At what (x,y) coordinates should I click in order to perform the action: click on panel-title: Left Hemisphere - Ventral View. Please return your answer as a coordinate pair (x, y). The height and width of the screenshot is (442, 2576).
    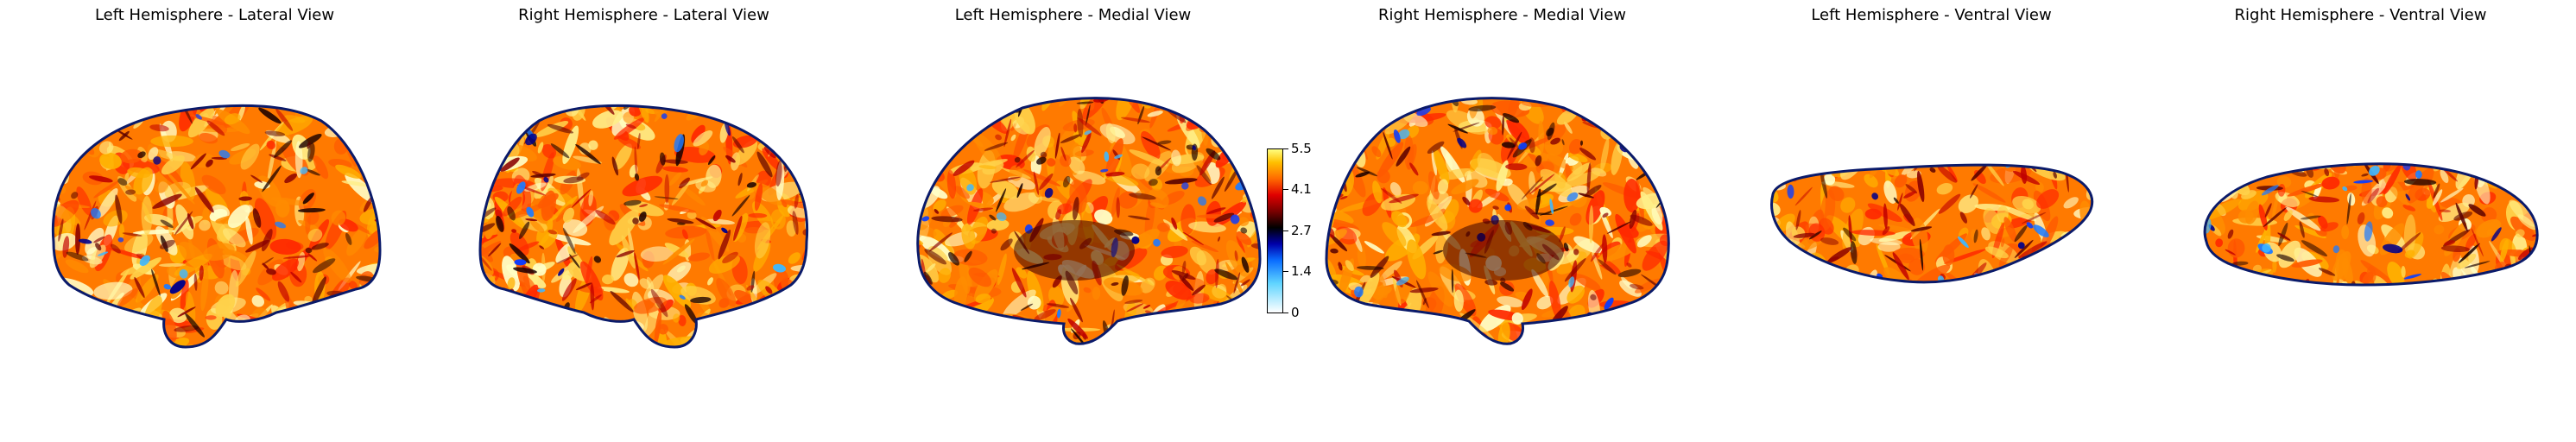
    Looking at the image, I should click on (1931, 15).